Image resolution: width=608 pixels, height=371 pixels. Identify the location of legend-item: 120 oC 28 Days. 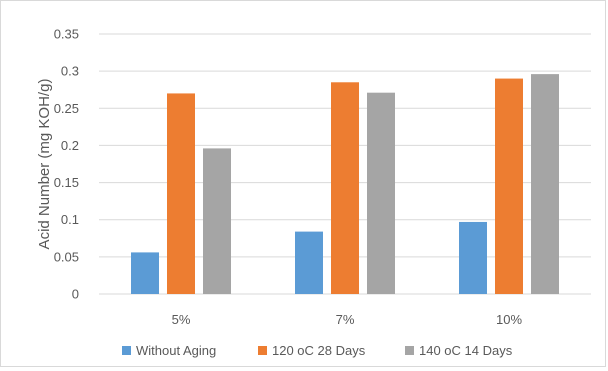
(312, 350).